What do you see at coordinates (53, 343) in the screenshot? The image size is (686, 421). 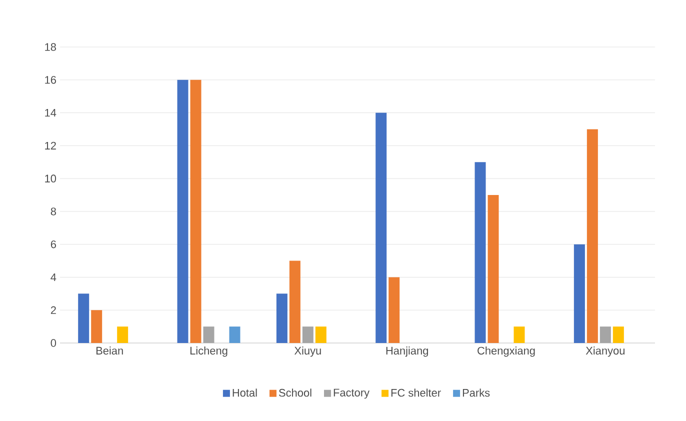 I see `y-tick-label: 0` at bounding box center [53, 343].